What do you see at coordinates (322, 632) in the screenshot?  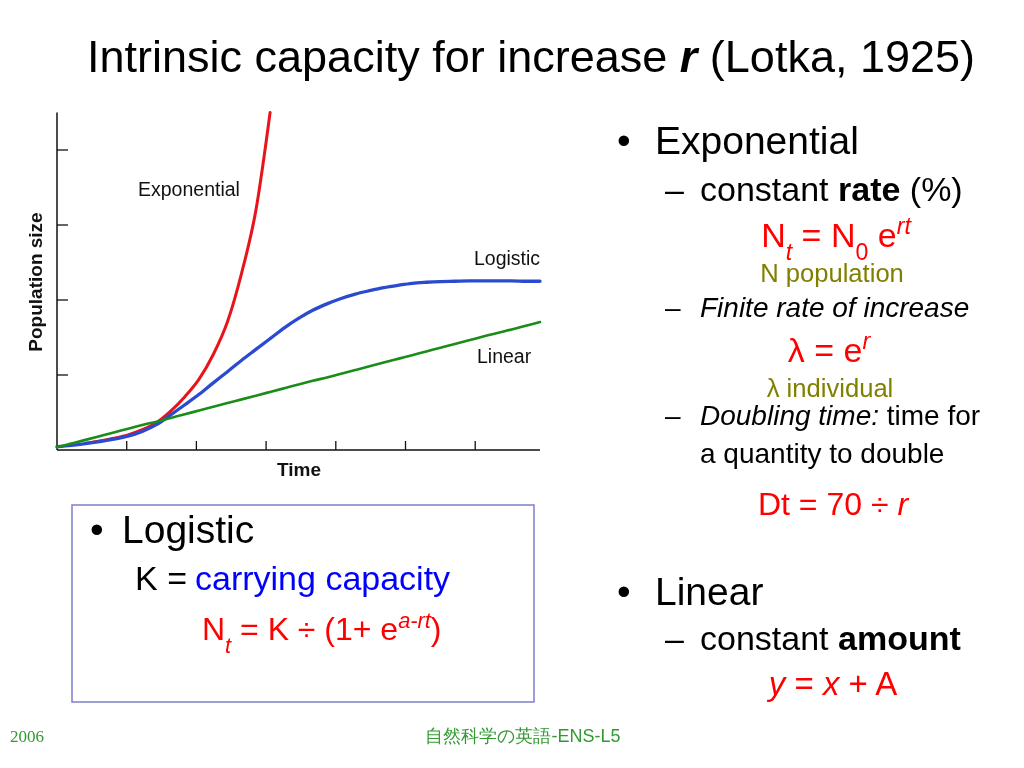 I see `text: N$_{t}$ = K ÷ (1+ e$^{a-rt}$)` at bounding box center [322, 632].